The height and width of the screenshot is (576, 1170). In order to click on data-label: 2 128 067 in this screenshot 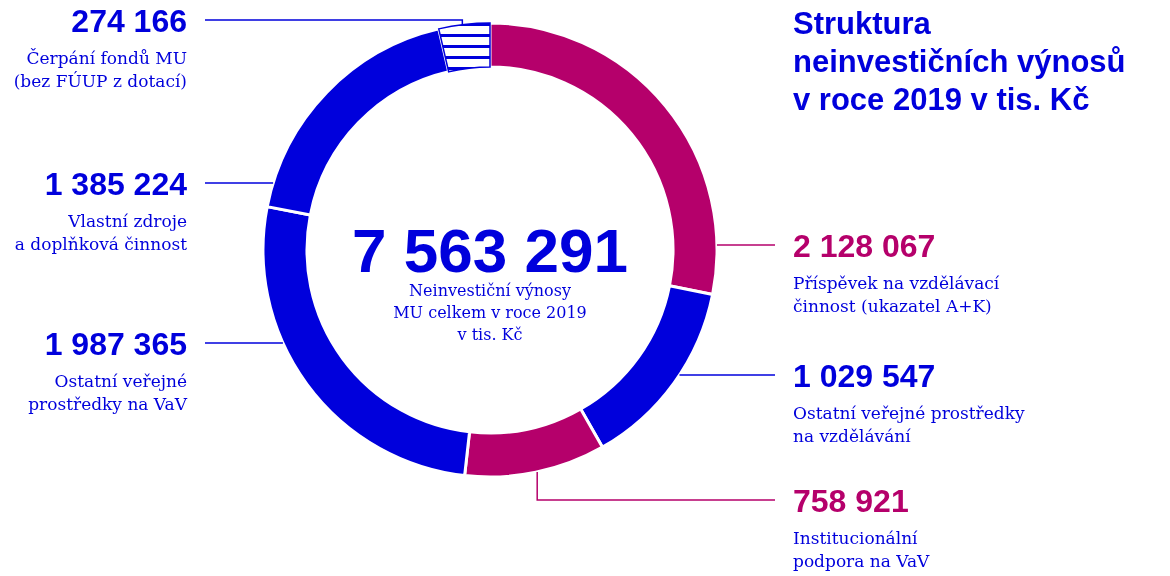, I will do `click(864, 246)`.